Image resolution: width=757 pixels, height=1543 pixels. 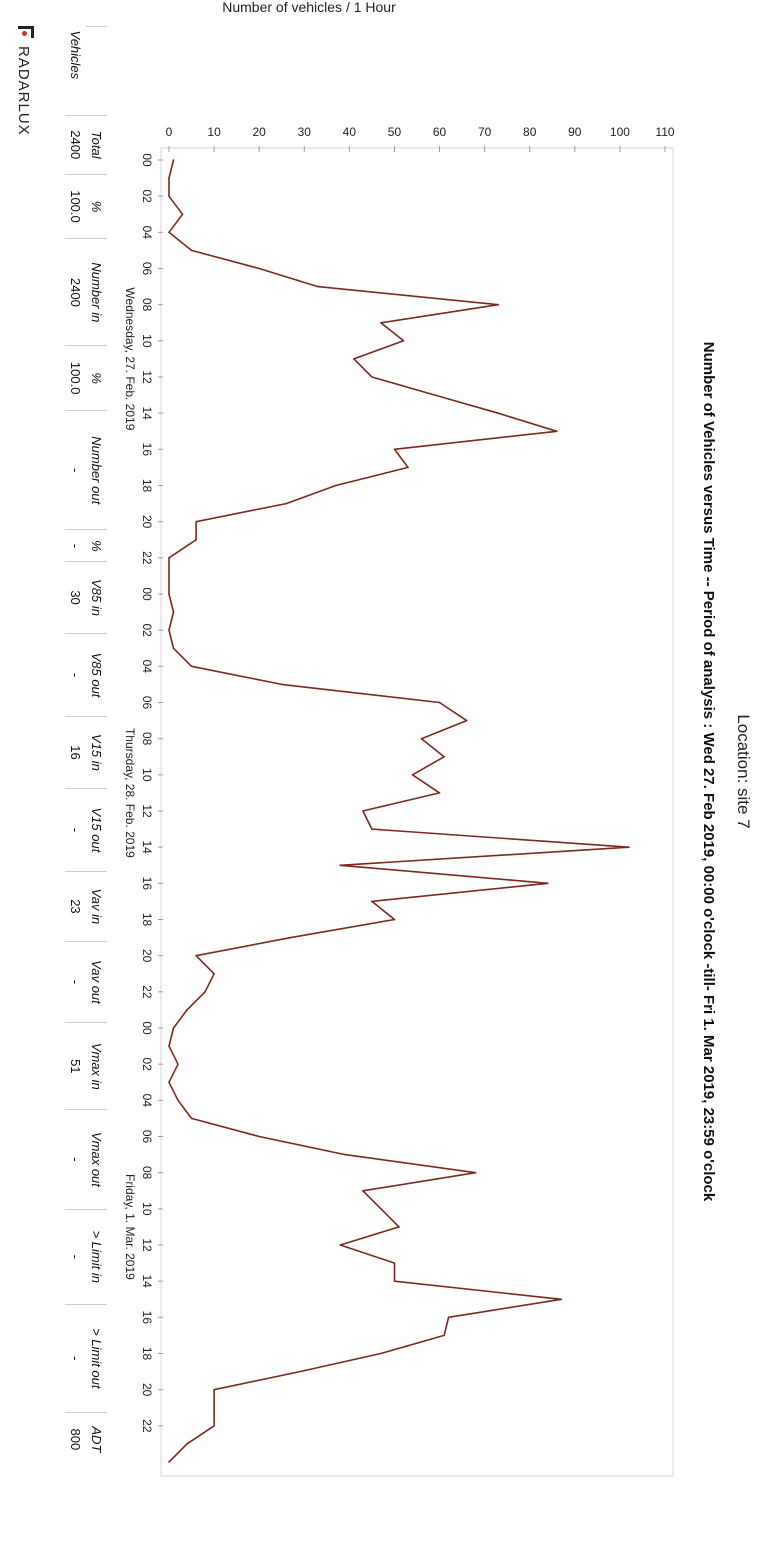 I want to click on stats-header-cell: Vmax in, so click(x=96, y=1066).